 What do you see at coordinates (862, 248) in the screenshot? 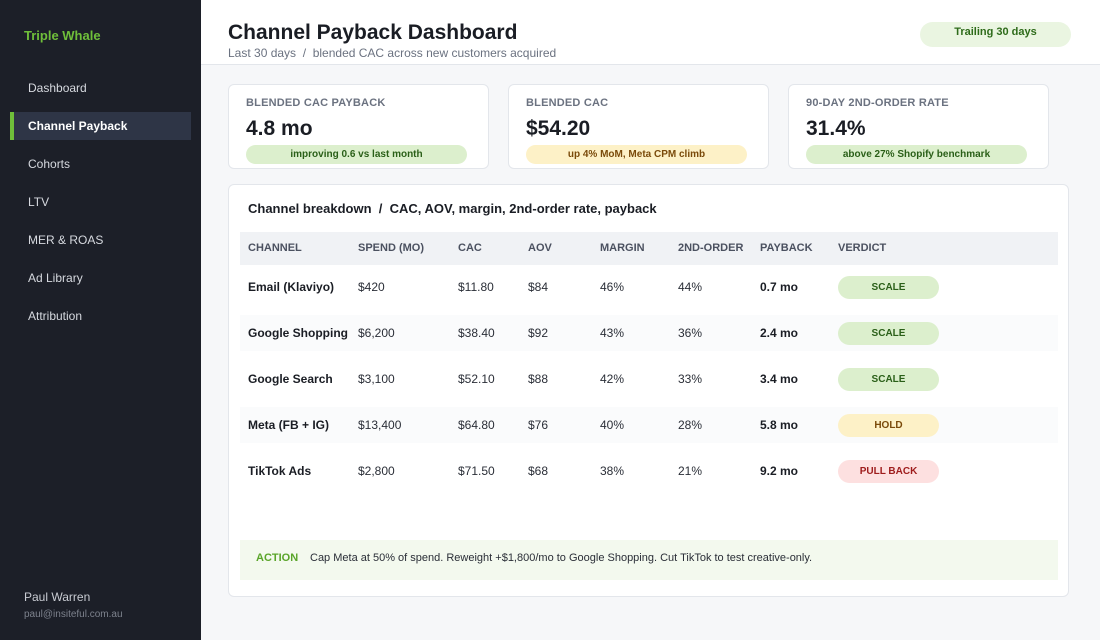
I see `column-header-verdict: VERDICT` at bounding box center [862, 248].